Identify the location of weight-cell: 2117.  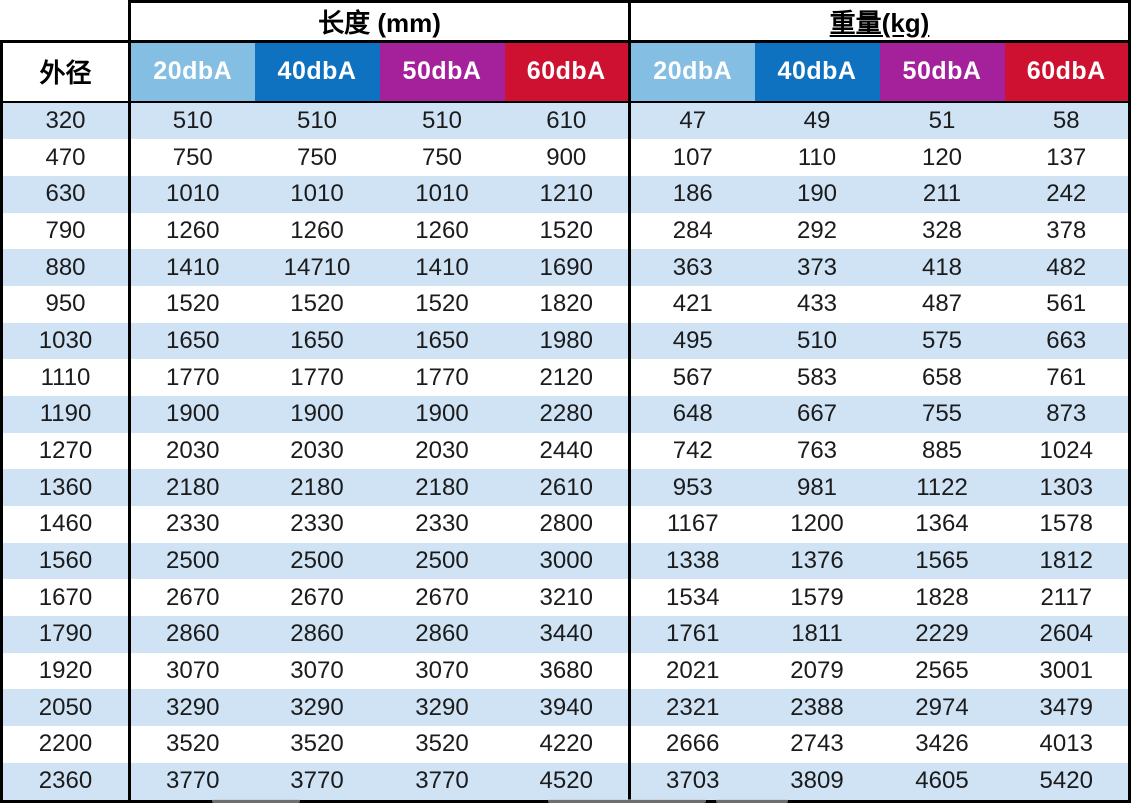
(1067, 597).